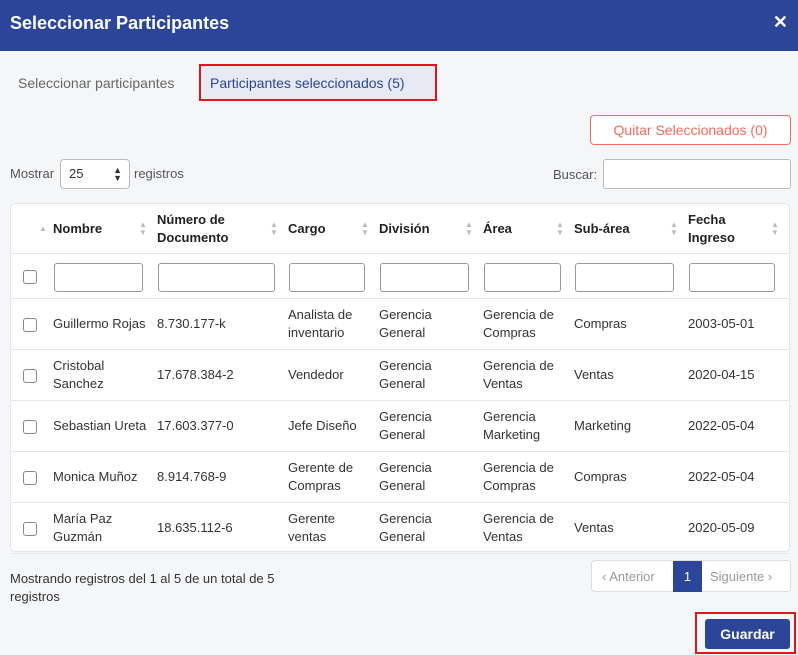 This screenshot has width=798, height=655. I want to click on table-cell: Cristobal Sanchez, so click(79, 374).